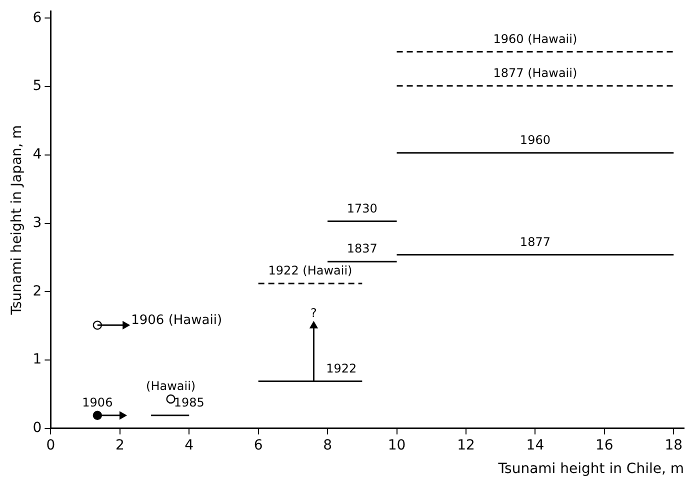 The image size is (699, 487). What do you see at coordinates (37, 428) in the screenshot?
I see `y-tick-label: 0` at bounding box center [37, 428].